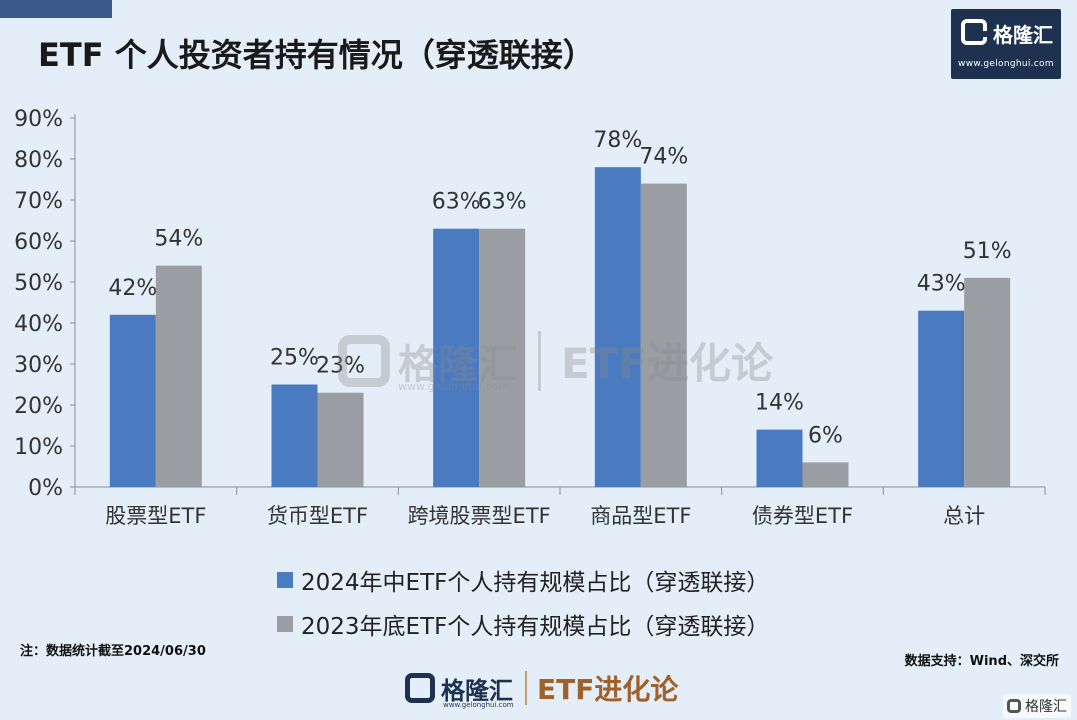  I want to click on corner-g-icon, so click(1014, 706).